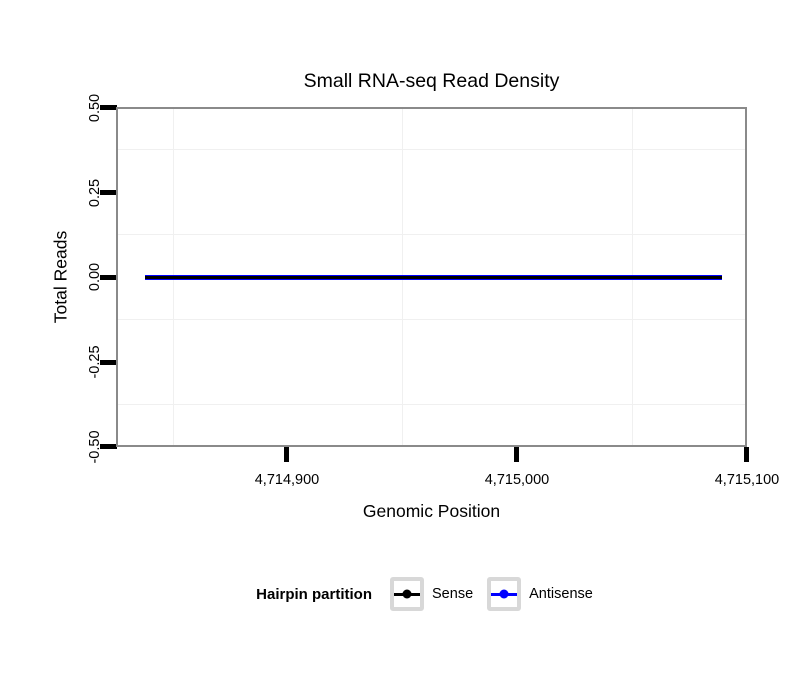 The width and height of the screenshot is (810, 690). I want to click on legend: Hairpin partition Sense Antisense, so click(431, 594).